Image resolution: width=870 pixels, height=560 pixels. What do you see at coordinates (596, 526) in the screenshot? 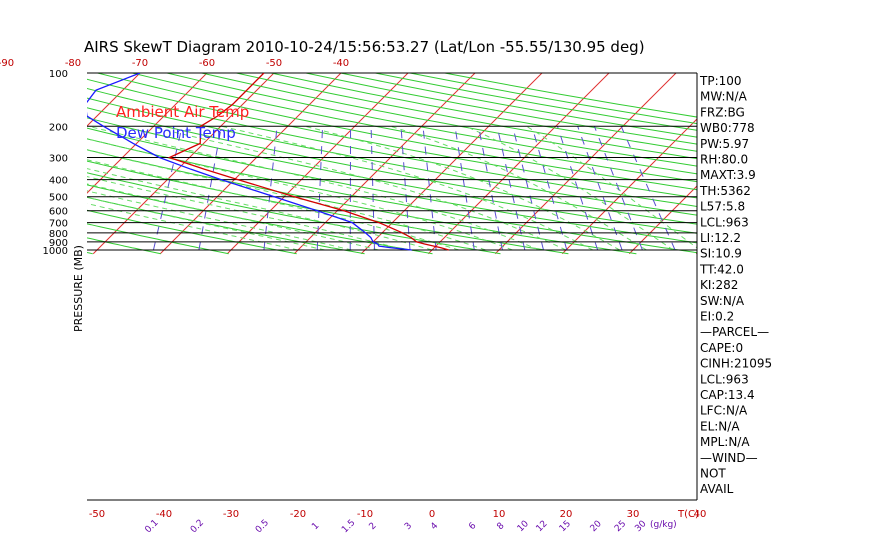
I see `mixing-ratio-label: 20` at bounding box center [596, 526].